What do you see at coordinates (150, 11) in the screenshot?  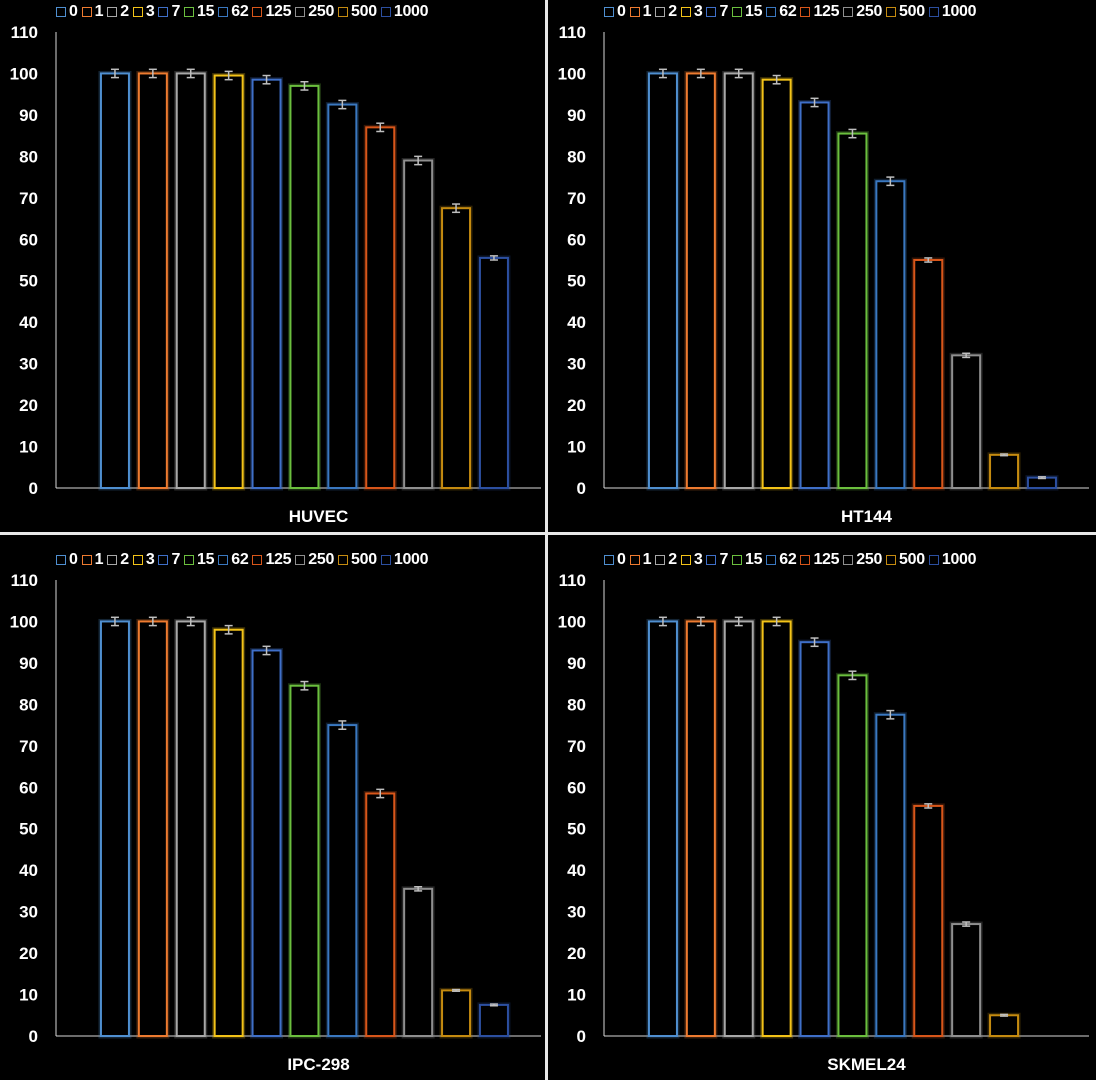 I see `legend-label: 3` at bounding box center [150, 11].